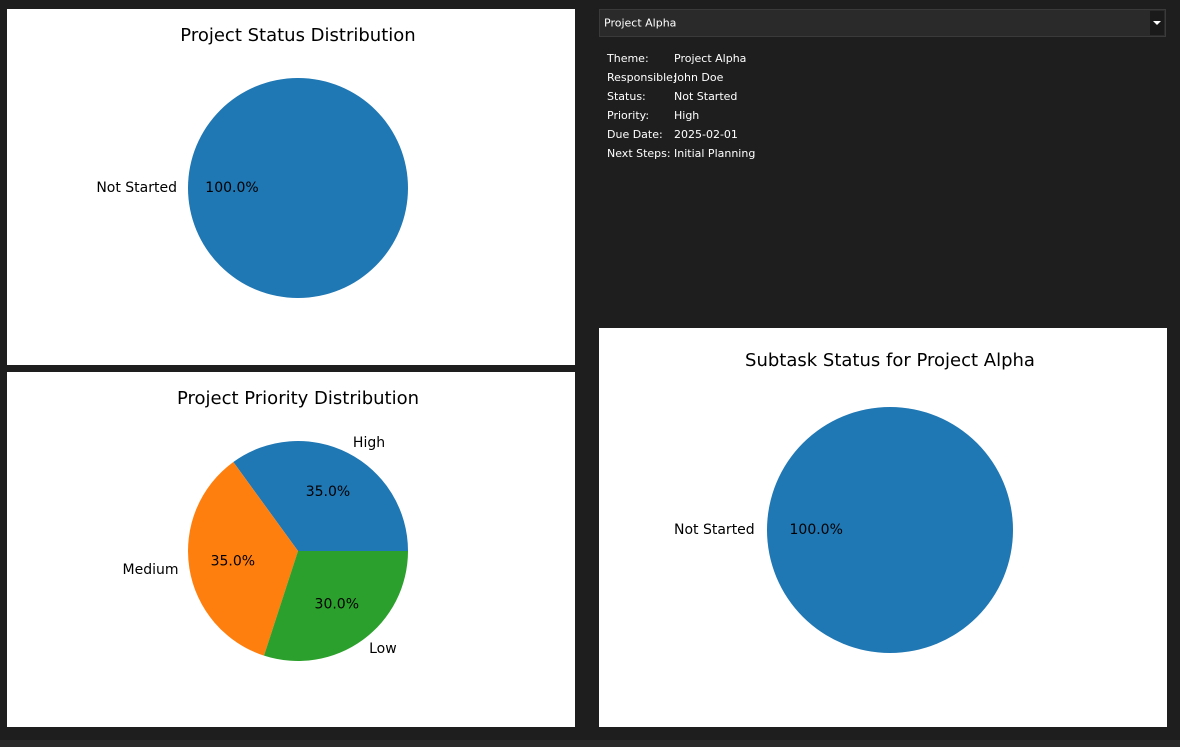  I want to click on detail-value: John Doe, so click(698, 77).